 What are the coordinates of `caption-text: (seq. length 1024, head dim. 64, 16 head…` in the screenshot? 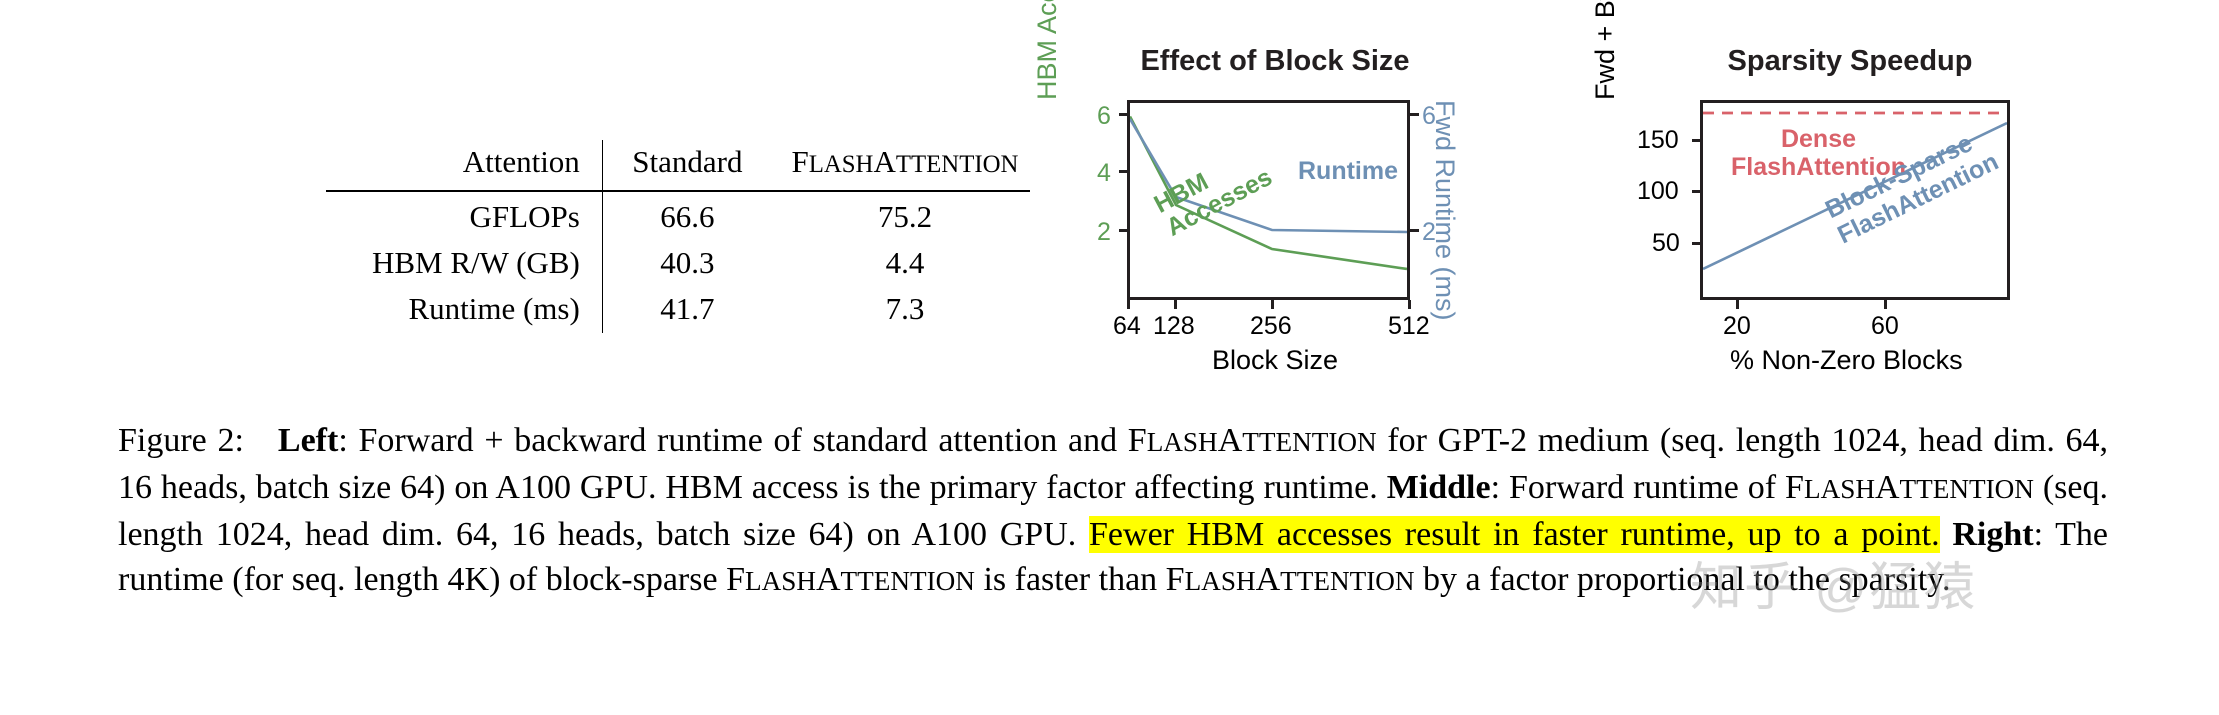 It's located at (1113, 511).